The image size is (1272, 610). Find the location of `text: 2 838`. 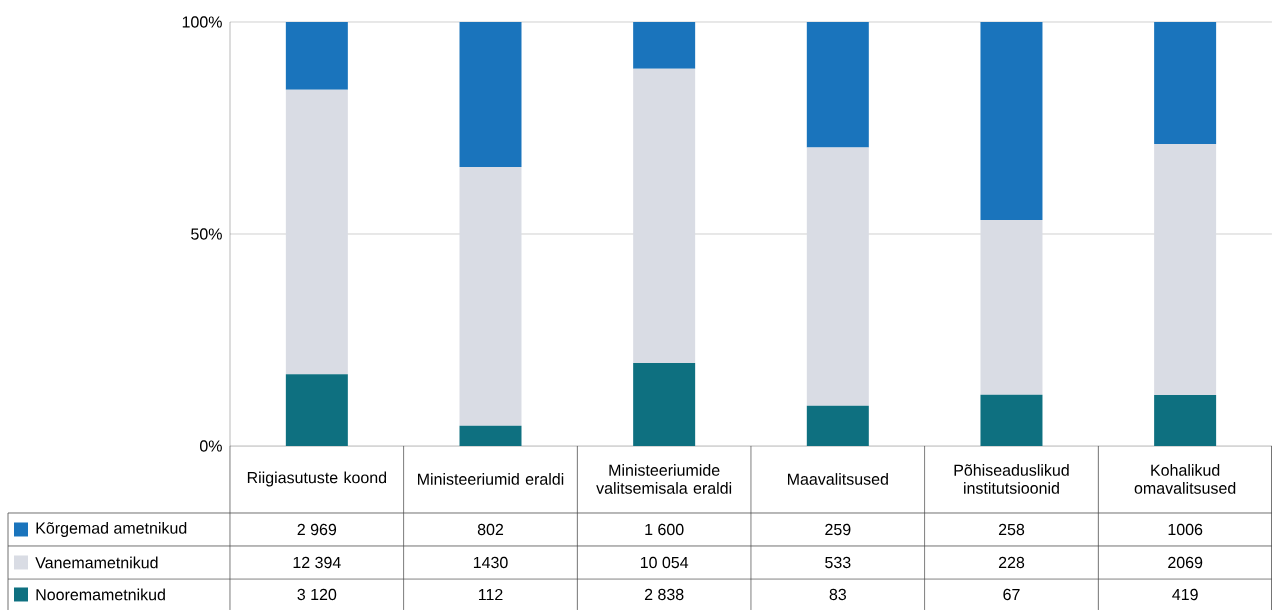

text: 2 838 is located at coordinates (664, 594).